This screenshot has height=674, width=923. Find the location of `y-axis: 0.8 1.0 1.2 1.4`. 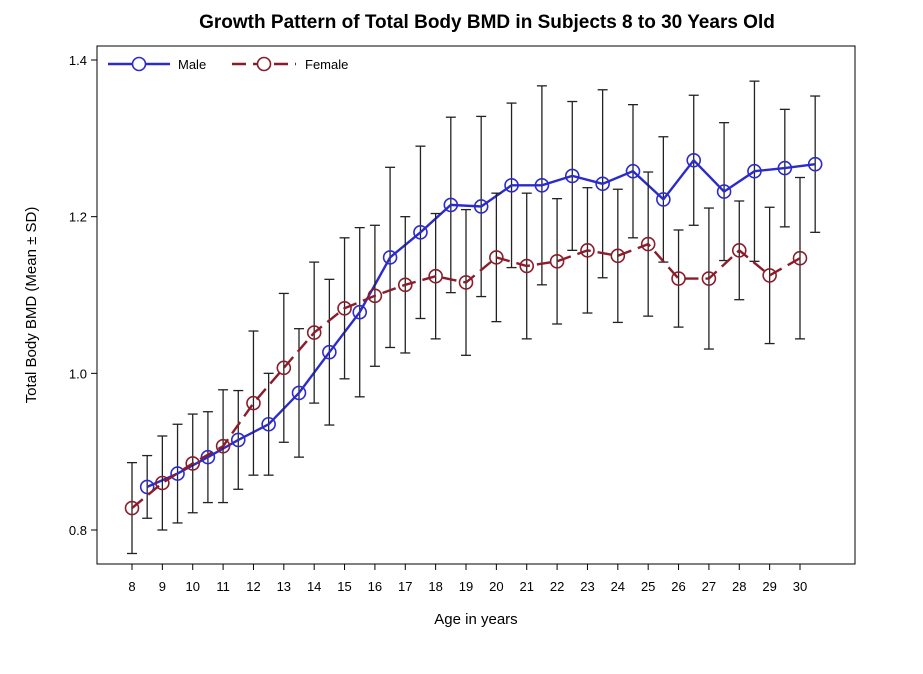

y-axis: 0.8 1.0 1.2 1.4 is located at coordinates (83, 295).